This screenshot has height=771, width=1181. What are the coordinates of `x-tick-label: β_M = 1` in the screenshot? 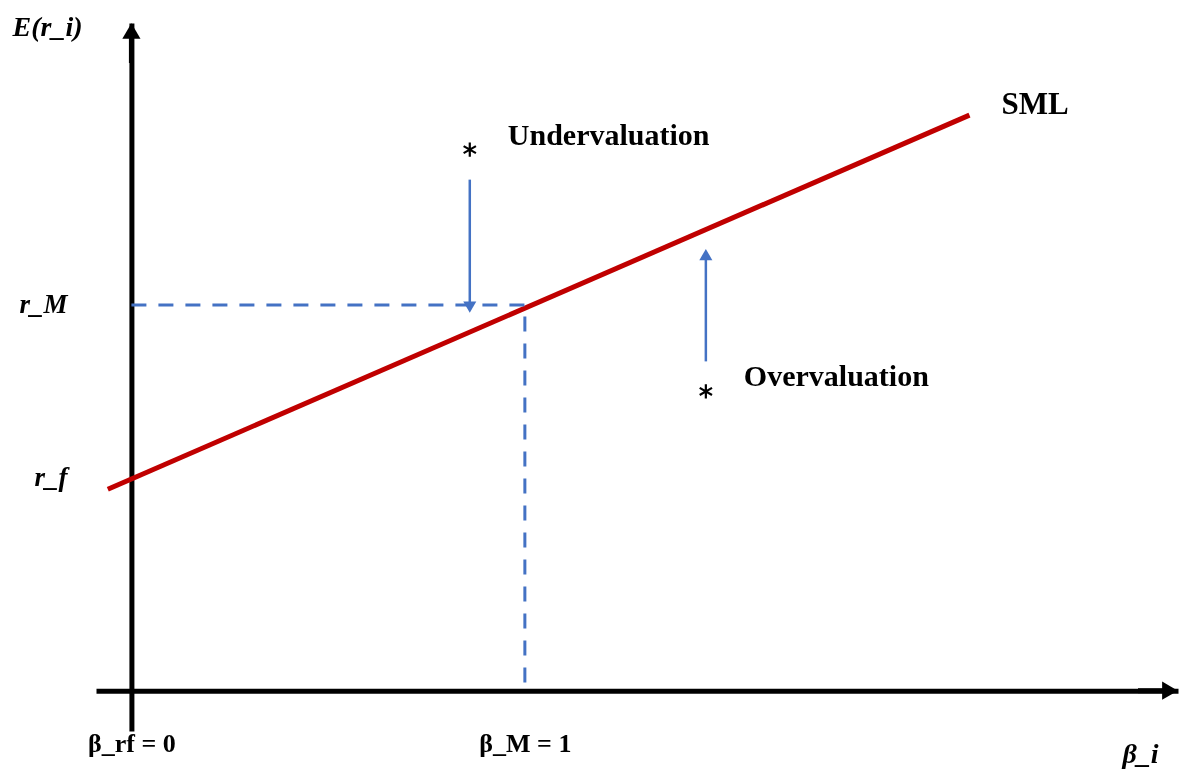 It's located at (525, 744).